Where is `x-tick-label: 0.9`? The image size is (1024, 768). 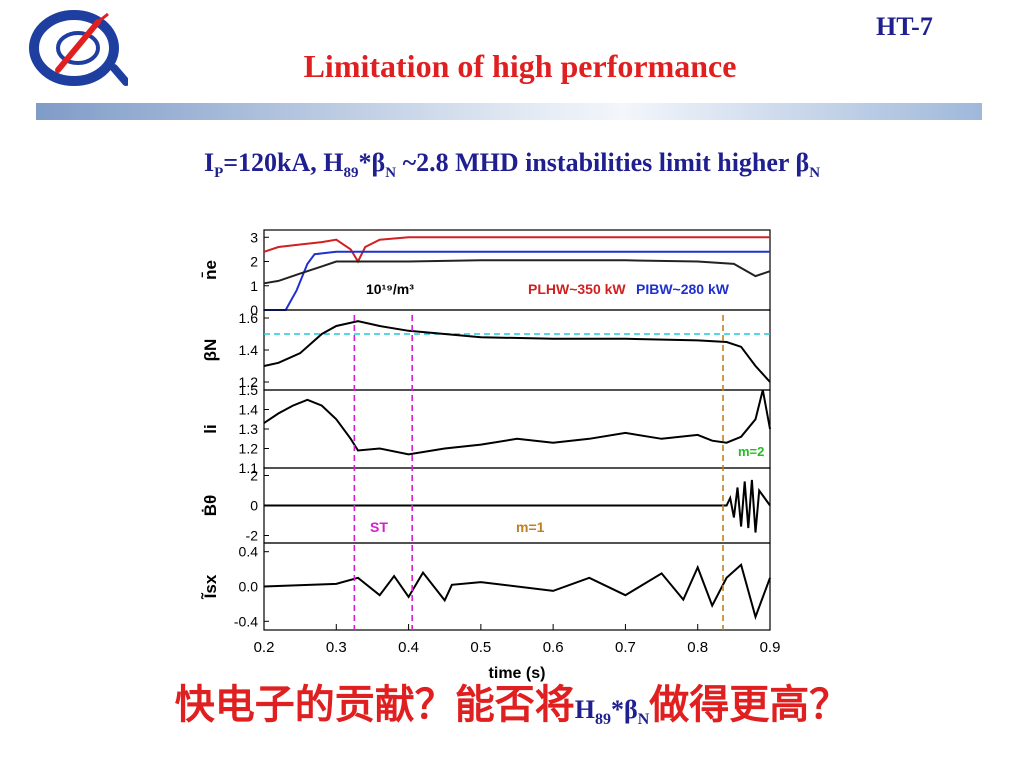
x-tick-label: 0.9 is located at coordinates (770, 647).